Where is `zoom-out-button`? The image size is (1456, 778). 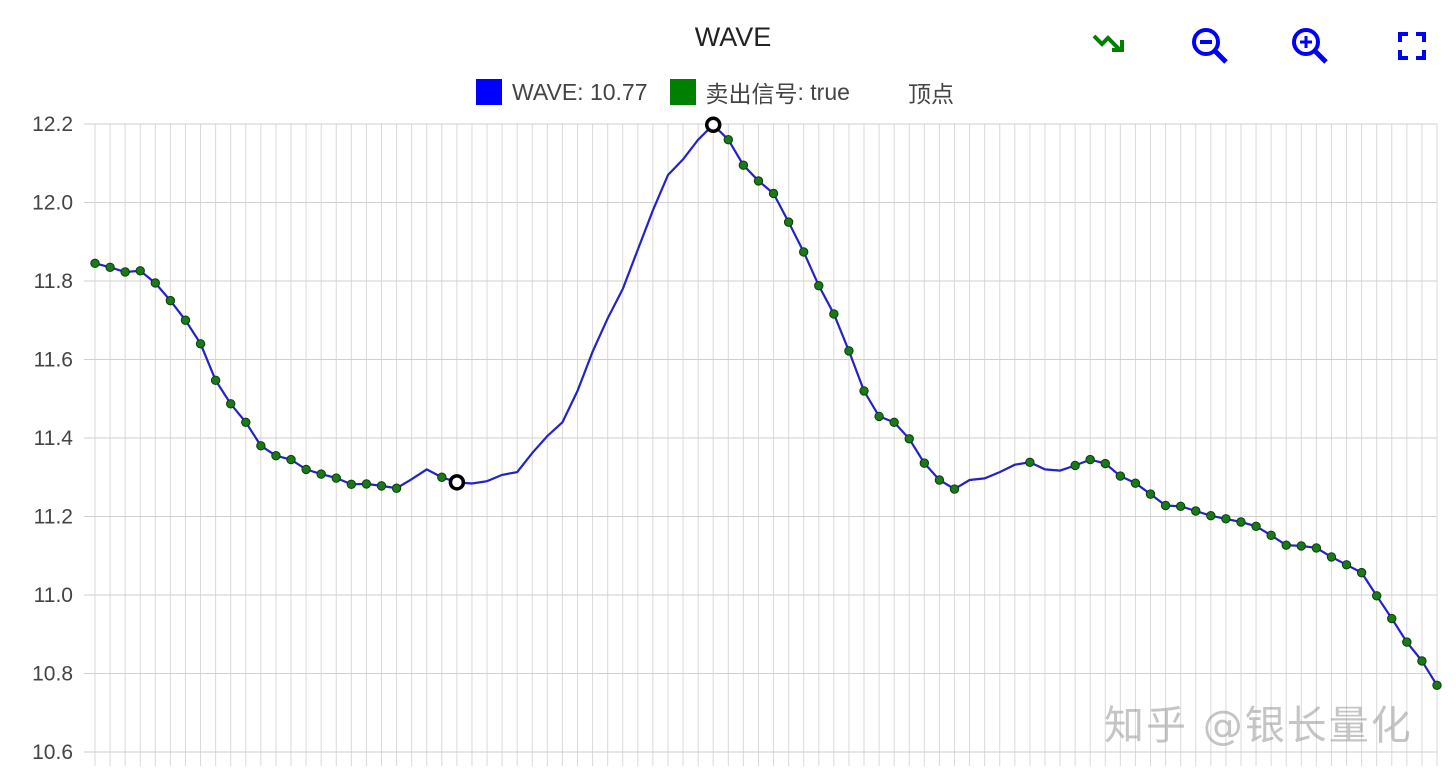
zoom-out-button is located at coordinates (1211, 47).